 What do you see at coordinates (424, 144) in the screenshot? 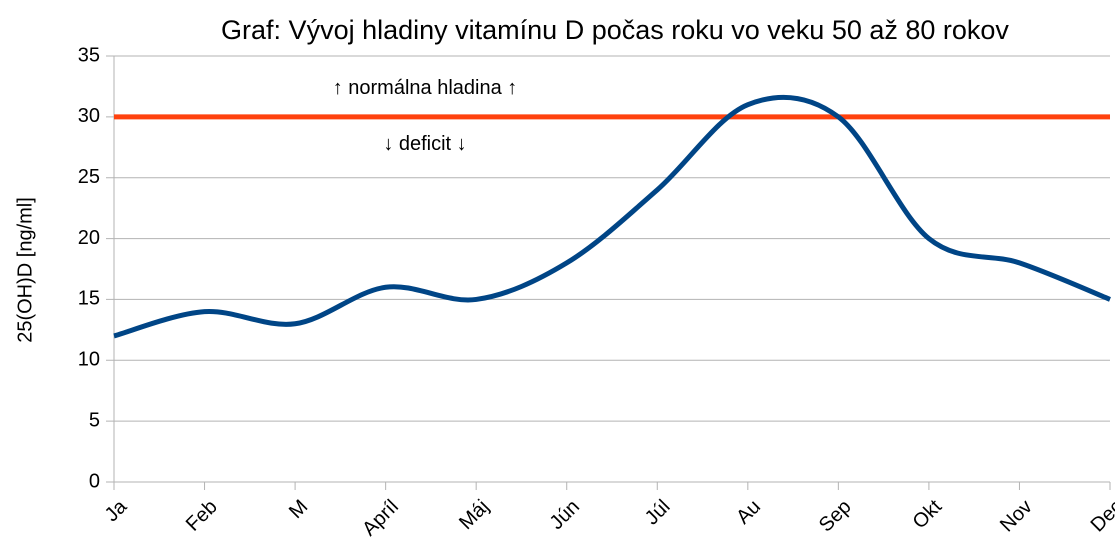
I see `annotation: ↓ deficit ↓` at bounding box center [424, 144].